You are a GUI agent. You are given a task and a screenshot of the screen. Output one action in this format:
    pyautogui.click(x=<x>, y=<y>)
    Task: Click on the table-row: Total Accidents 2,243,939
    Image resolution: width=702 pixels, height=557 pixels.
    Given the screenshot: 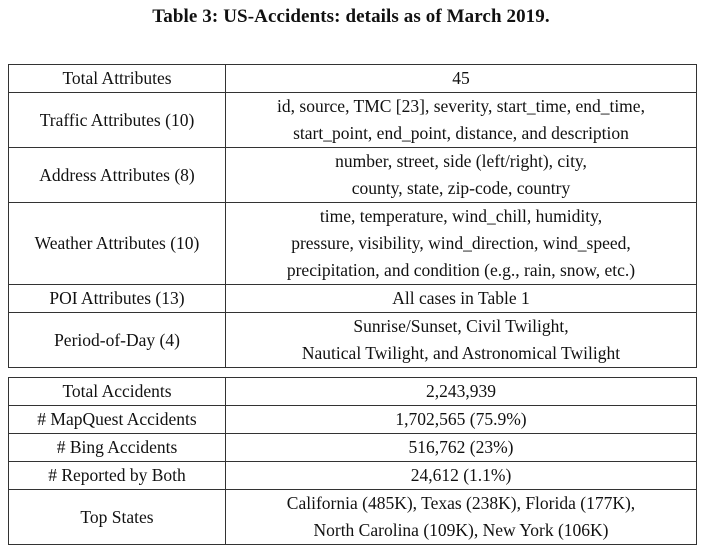 What is the action you would take?
    pyautogui.click(x=352, y=391)
    